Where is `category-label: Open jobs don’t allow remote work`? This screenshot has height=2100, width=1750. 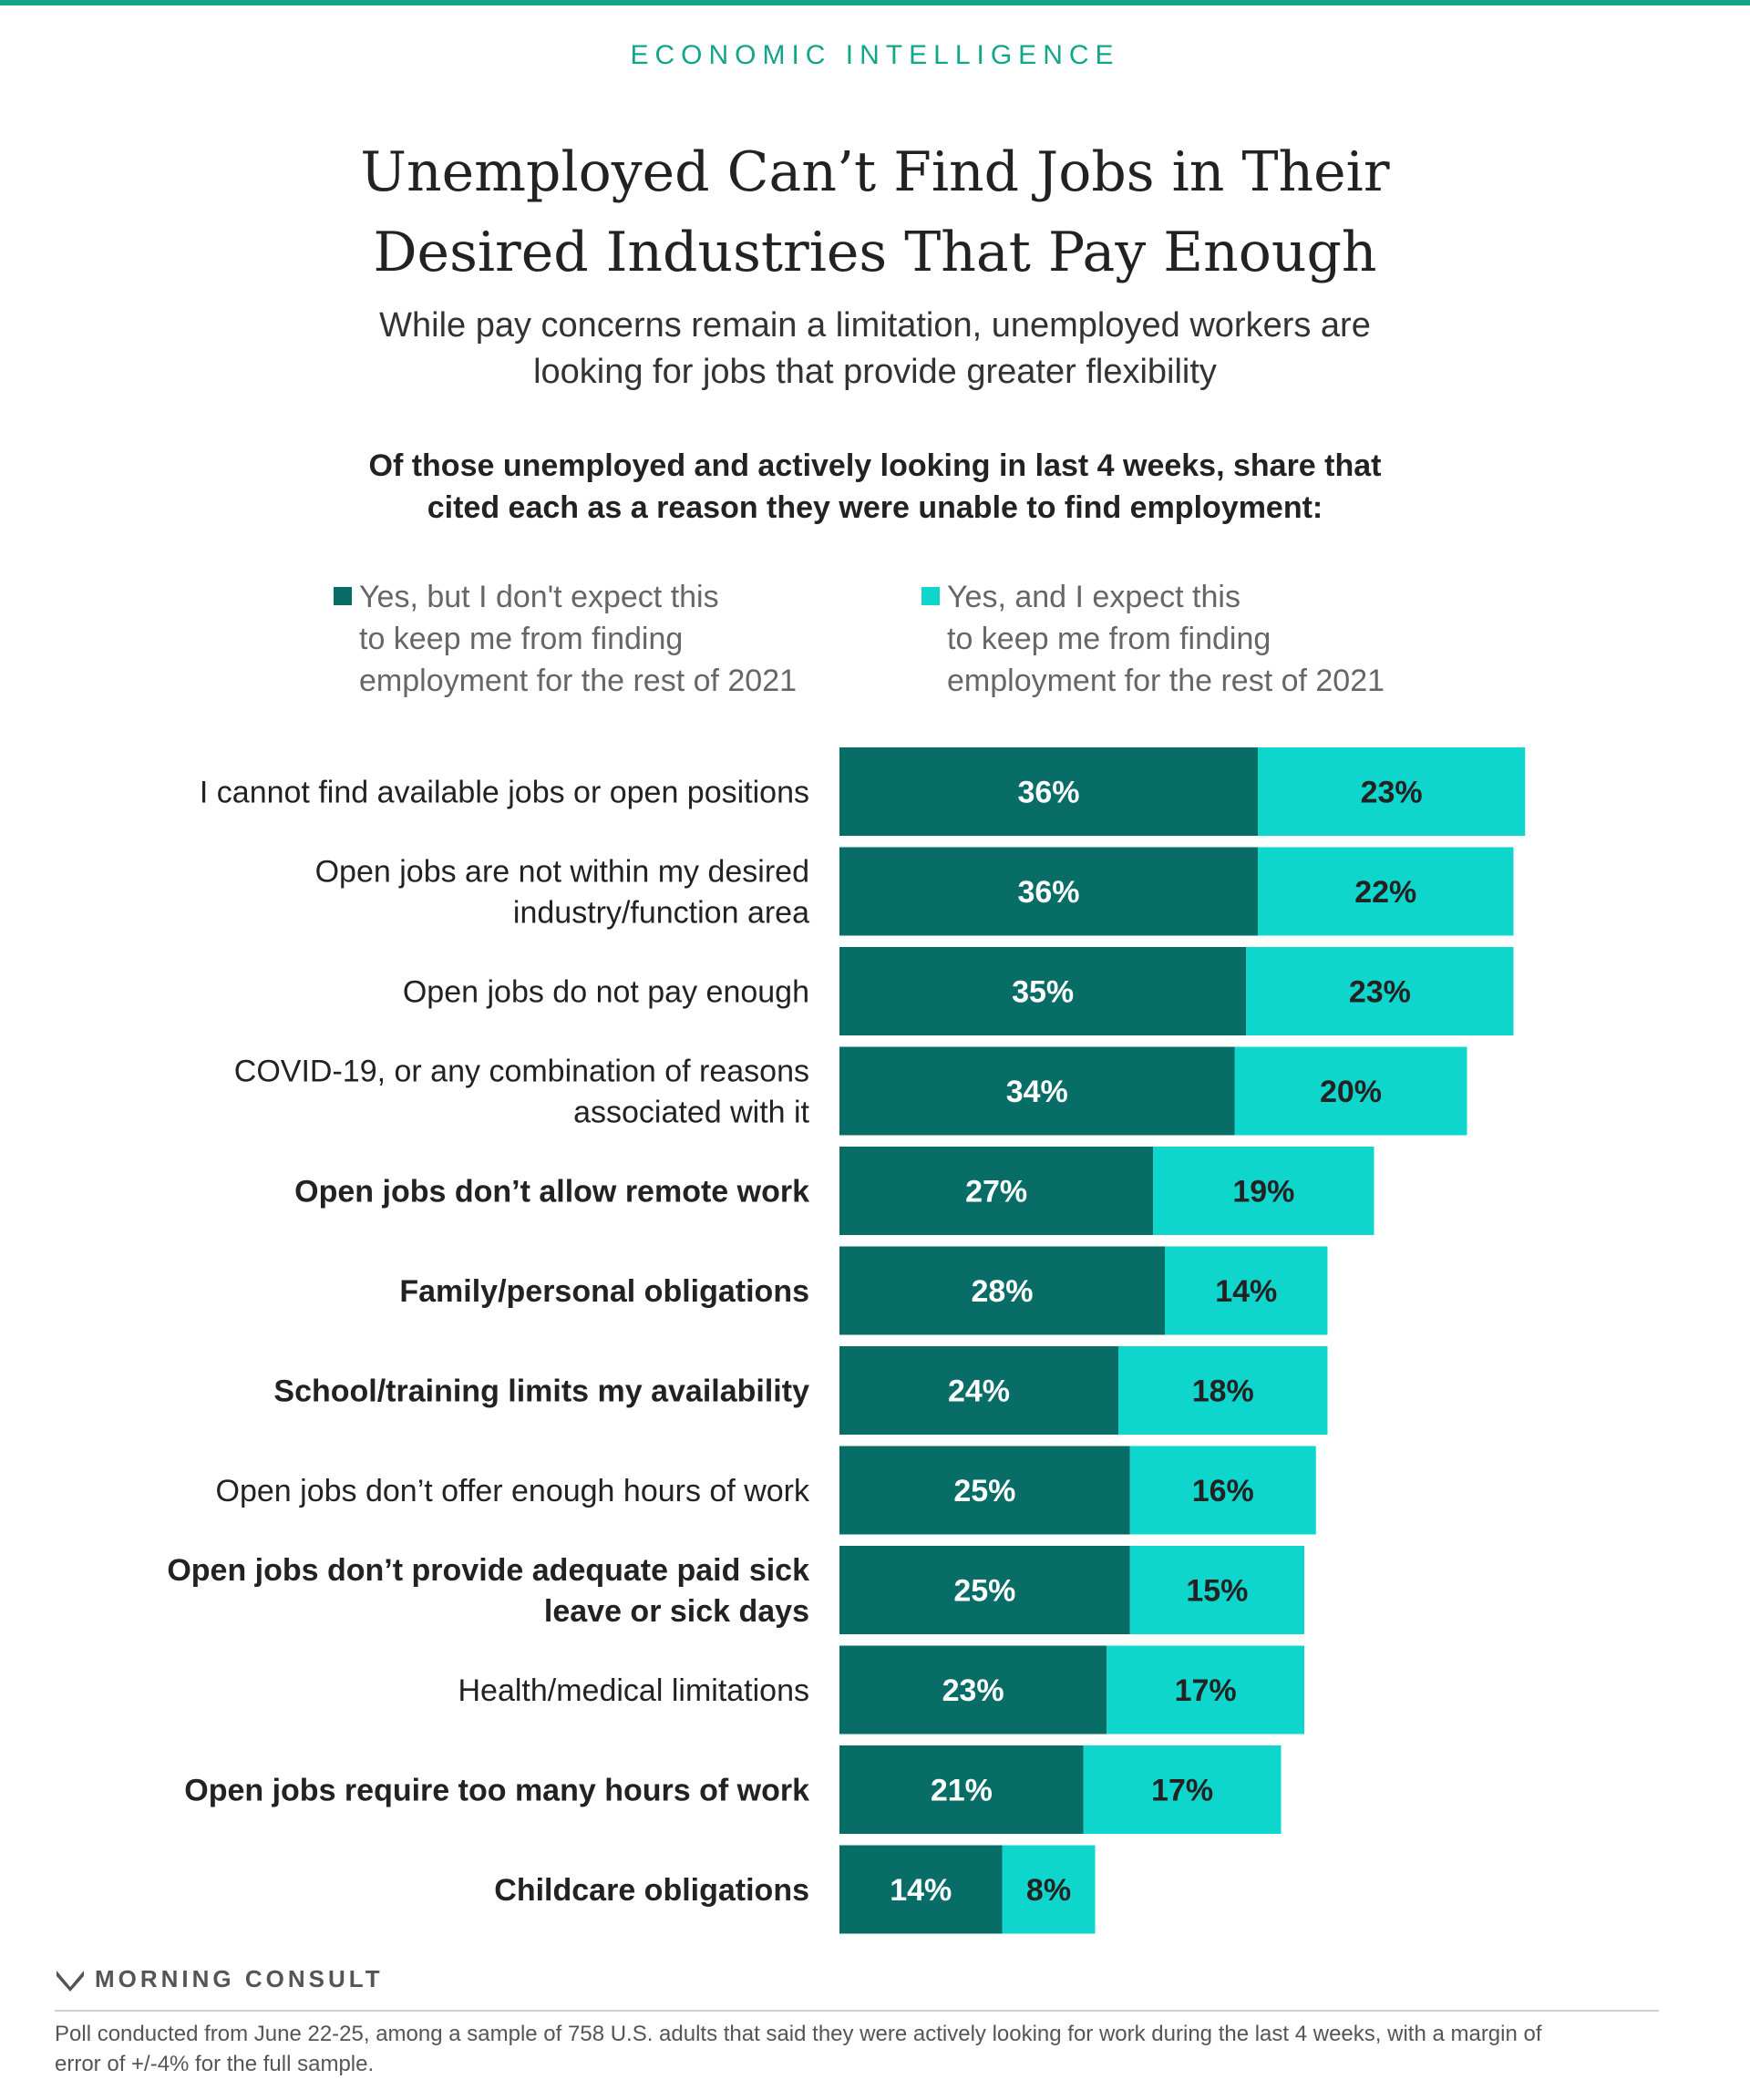
category-label: Open jobs don’t allow remote work is located at coordinates (552, 1192).